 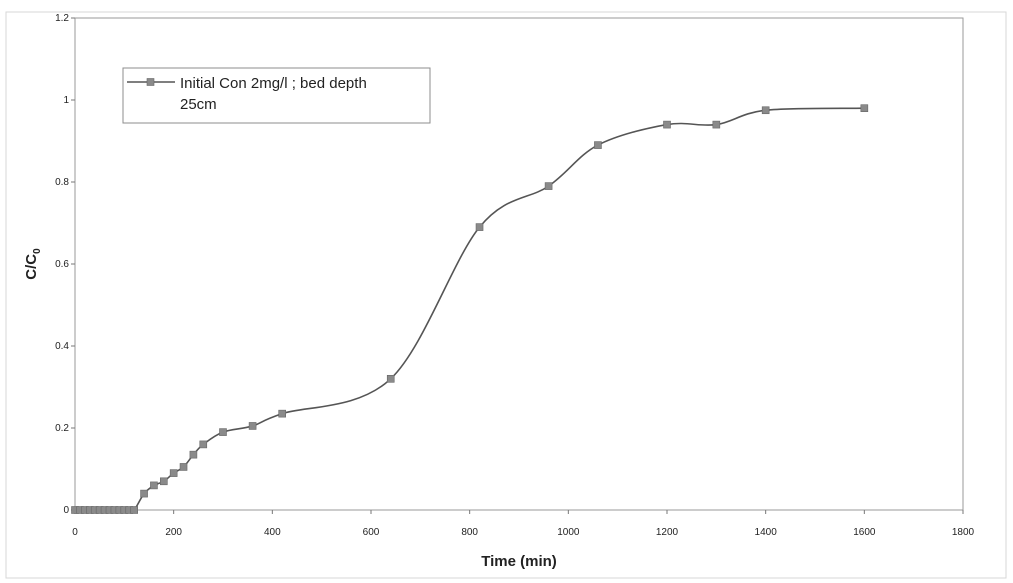 What do you see at coordinates (519, 561) in the screenshot?
I see `x-axis-title: Time (min)` at bounding box center [519, 561].